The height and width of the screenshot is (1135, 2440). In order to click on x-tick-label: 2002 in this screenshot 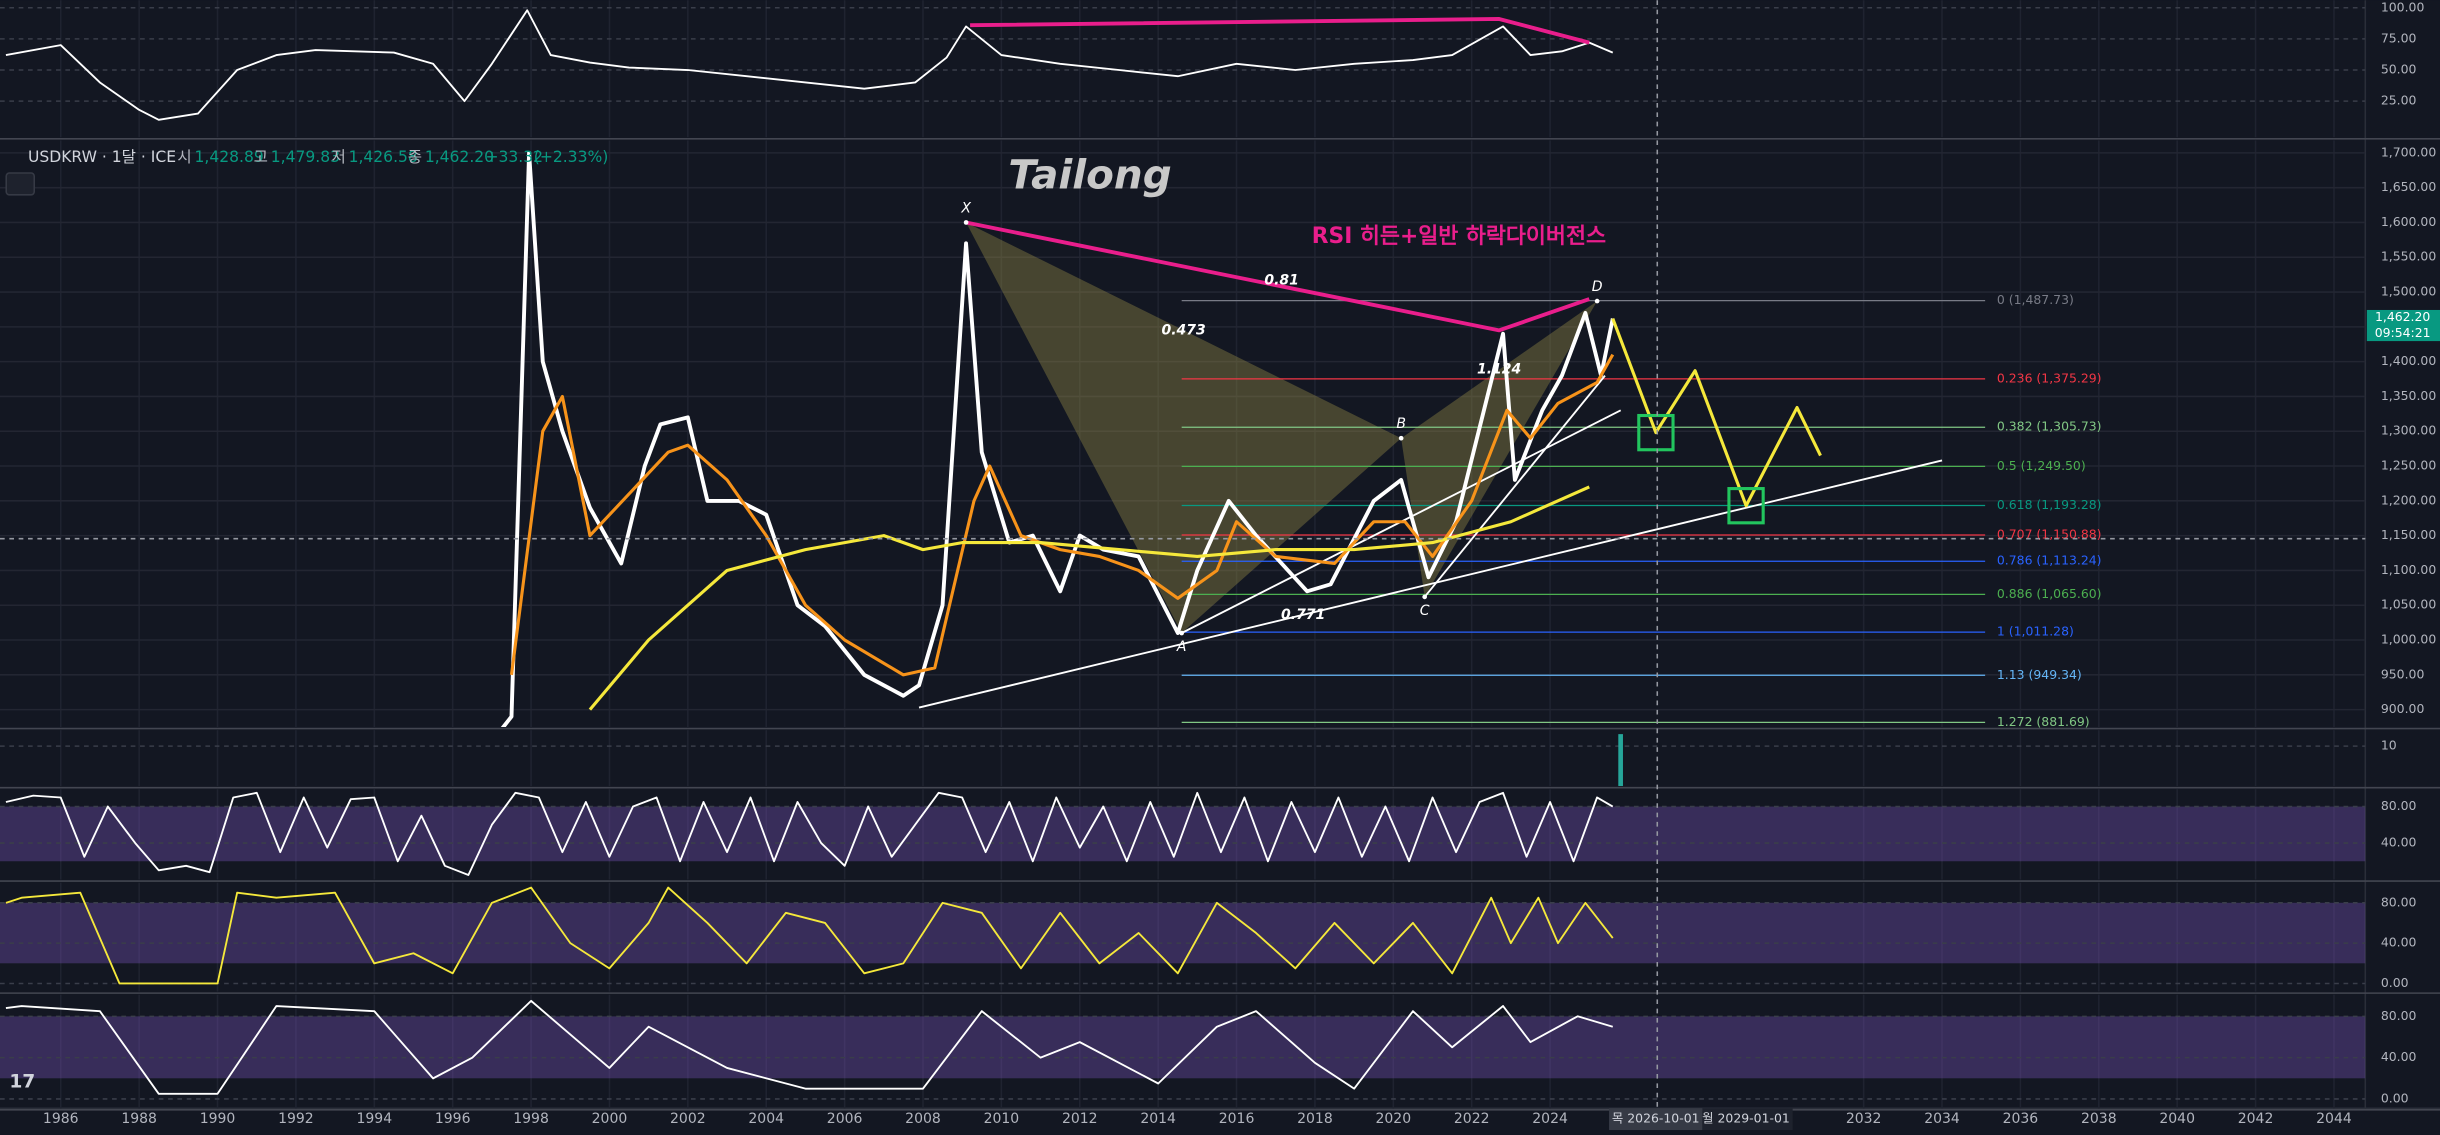, I will do `click(688, 1119)`.